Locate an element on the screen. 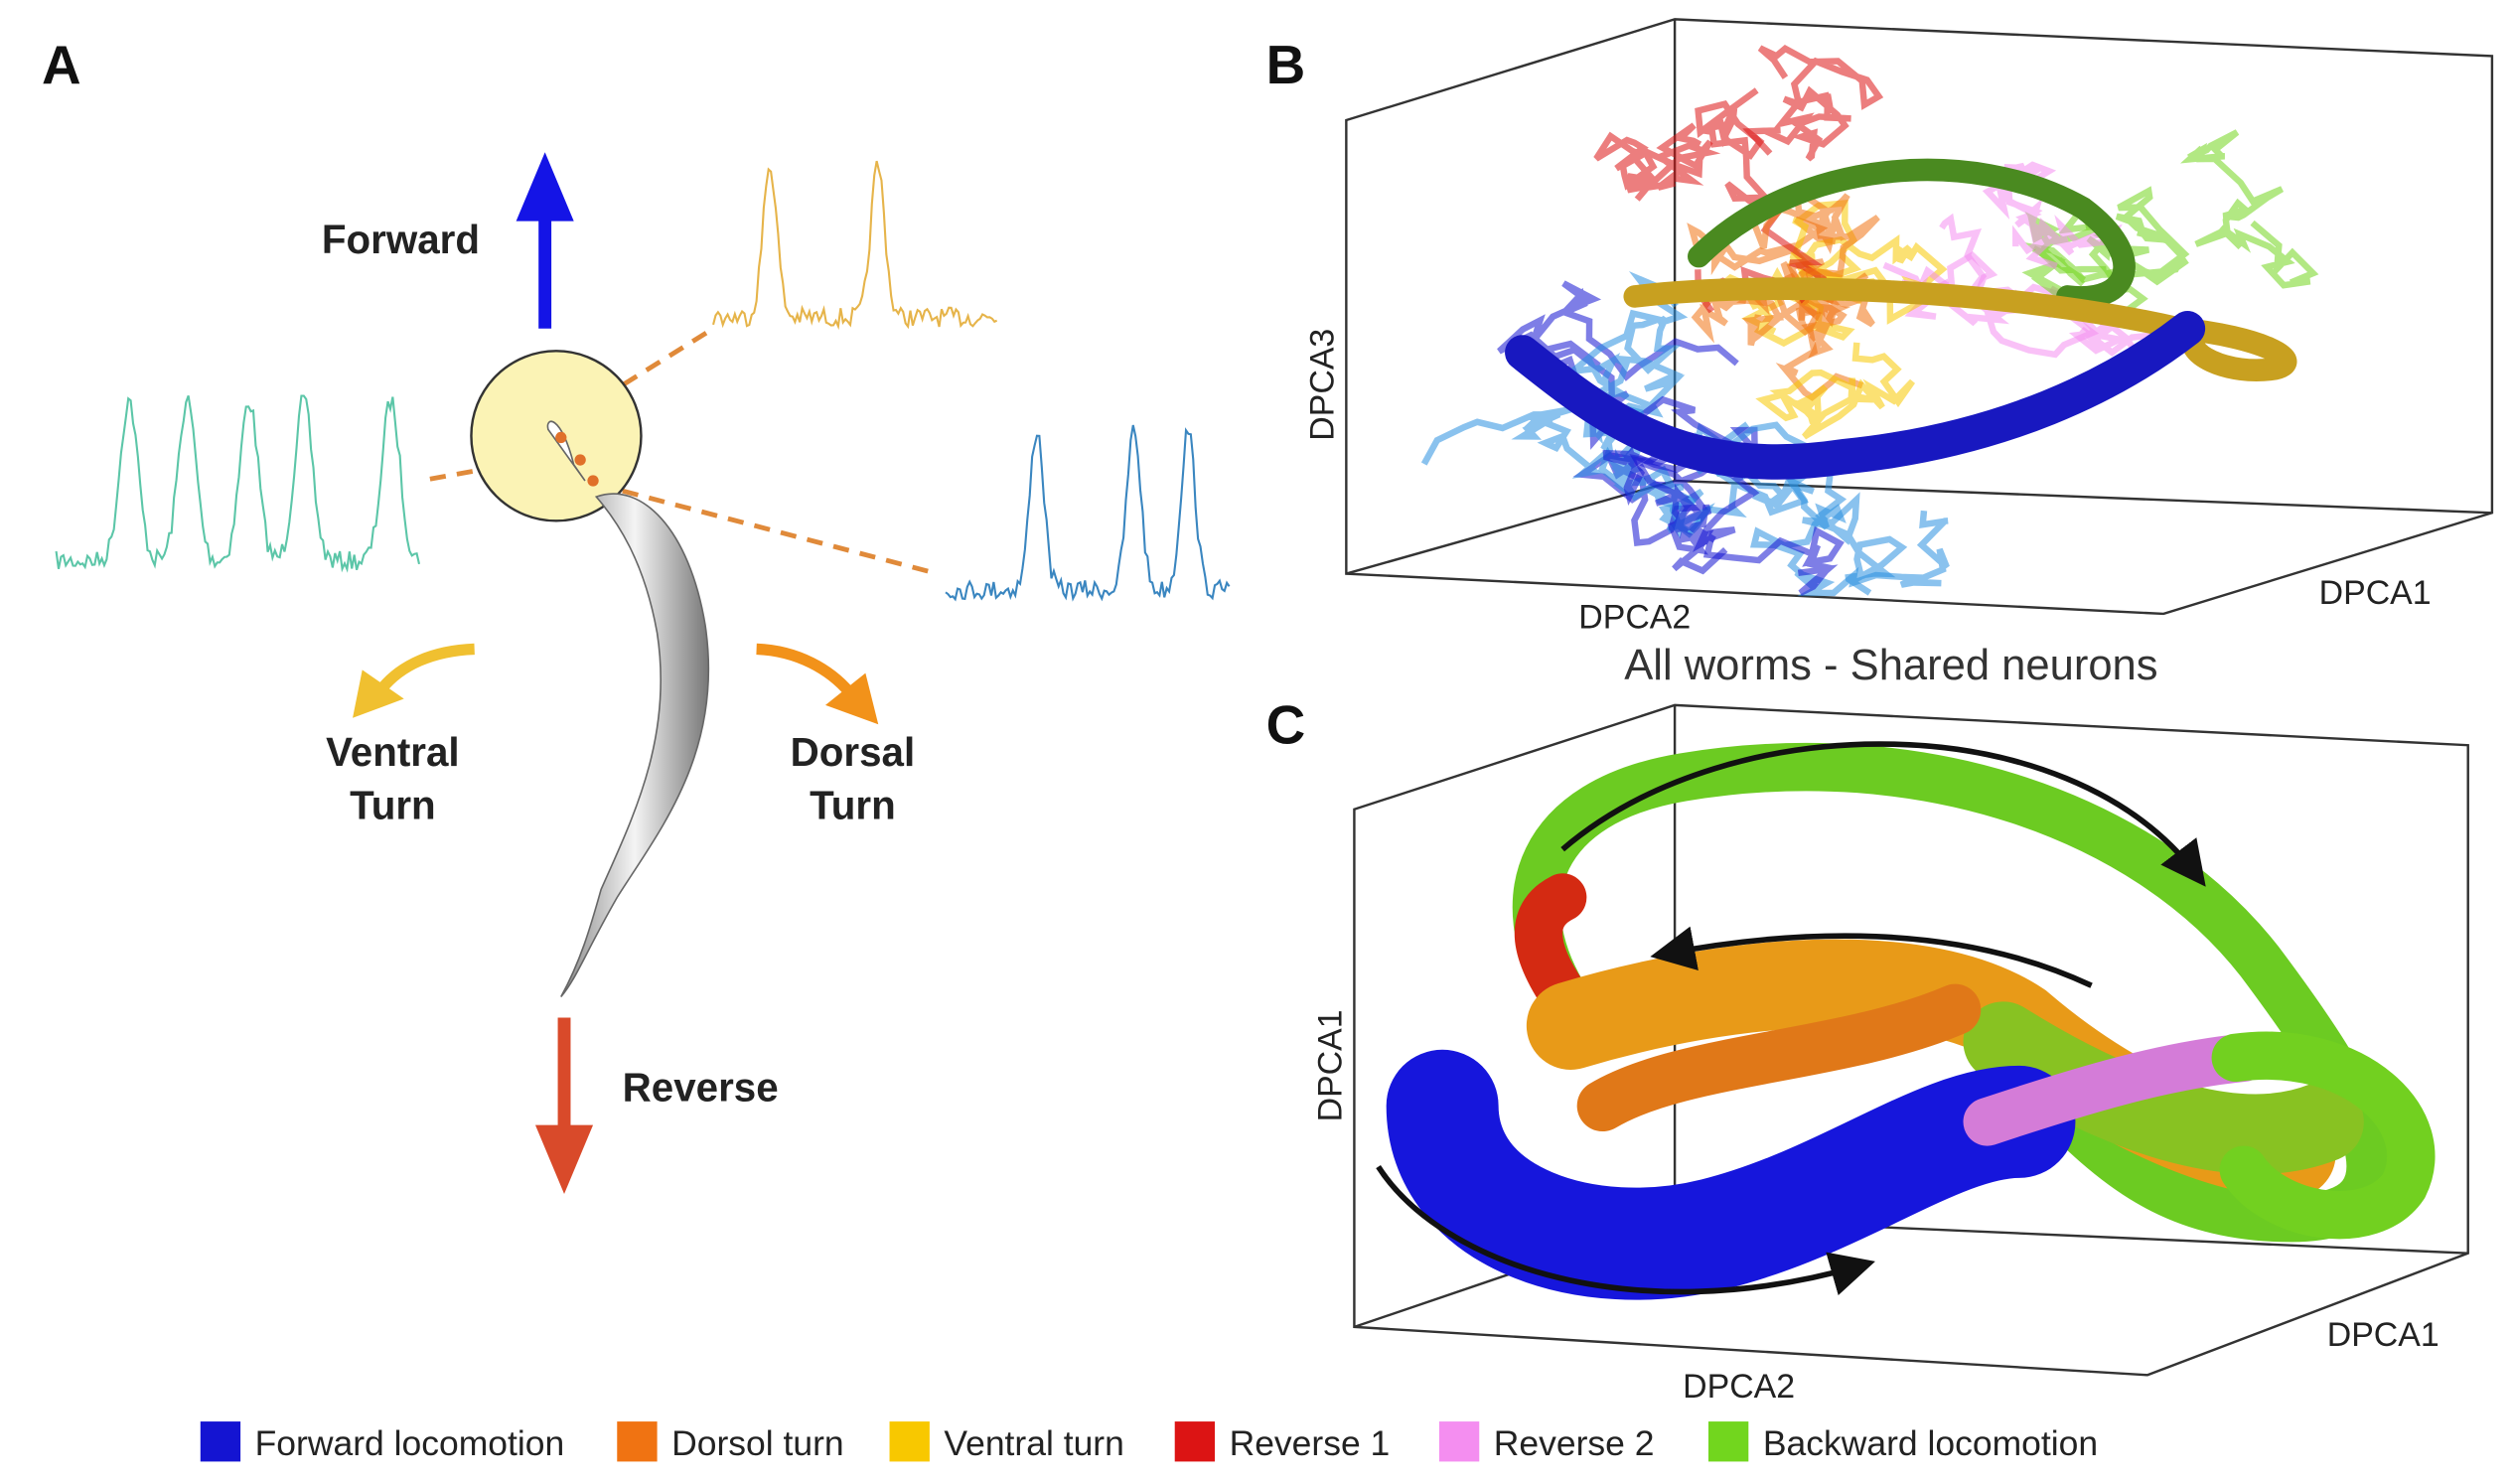 The width and height of the screenshot is (2513, 1484). dorsal-arrow is located at coordinates (805, 669).